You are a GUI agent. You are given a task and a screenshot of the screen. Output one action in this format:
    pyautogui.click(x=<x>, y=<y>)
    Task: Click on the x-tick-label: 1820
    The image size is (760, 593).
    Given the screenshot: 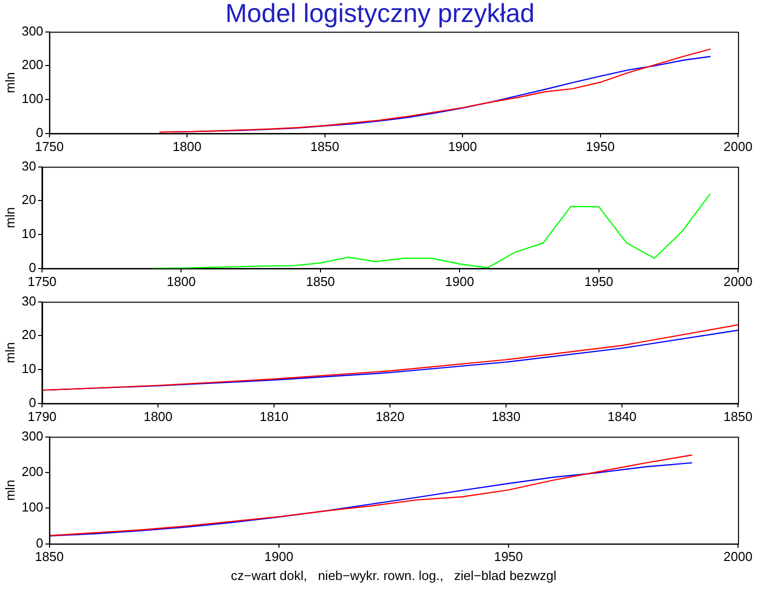 What is the action you would take?
    pyautogui.click(x=390, y=416)
    